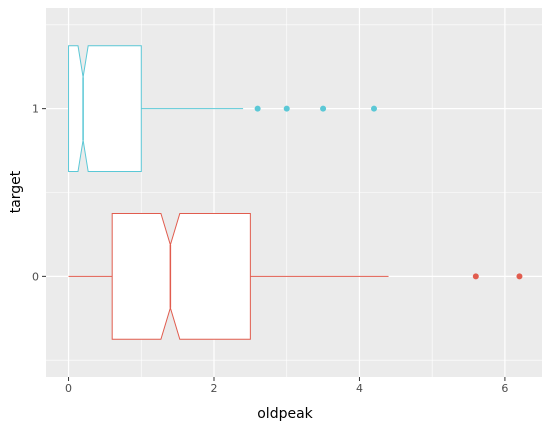 The height and width of the screenshot is (430, 551). I want to click on y-axis-title: target, so click(16, 191).